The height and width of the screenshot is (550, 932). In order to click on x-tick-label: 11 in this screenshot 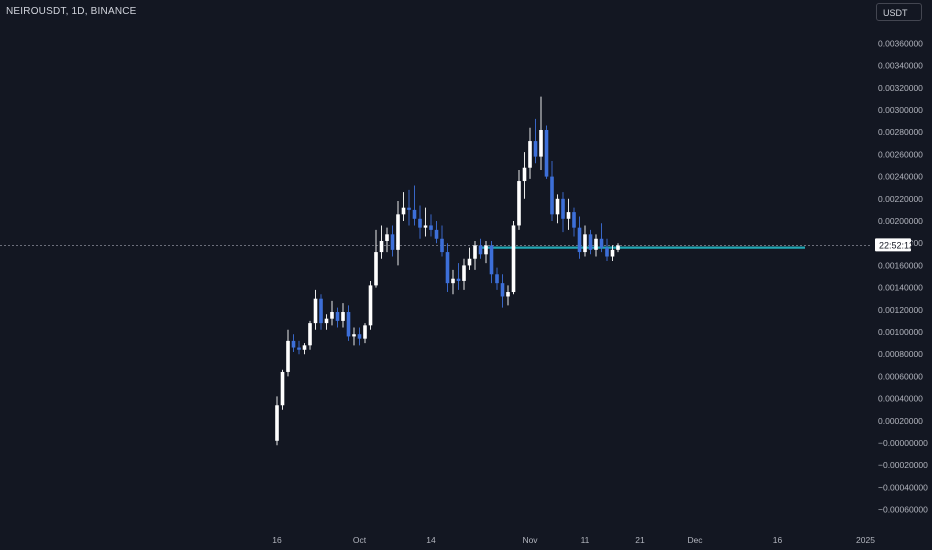, I will do `click(585, 540)`.